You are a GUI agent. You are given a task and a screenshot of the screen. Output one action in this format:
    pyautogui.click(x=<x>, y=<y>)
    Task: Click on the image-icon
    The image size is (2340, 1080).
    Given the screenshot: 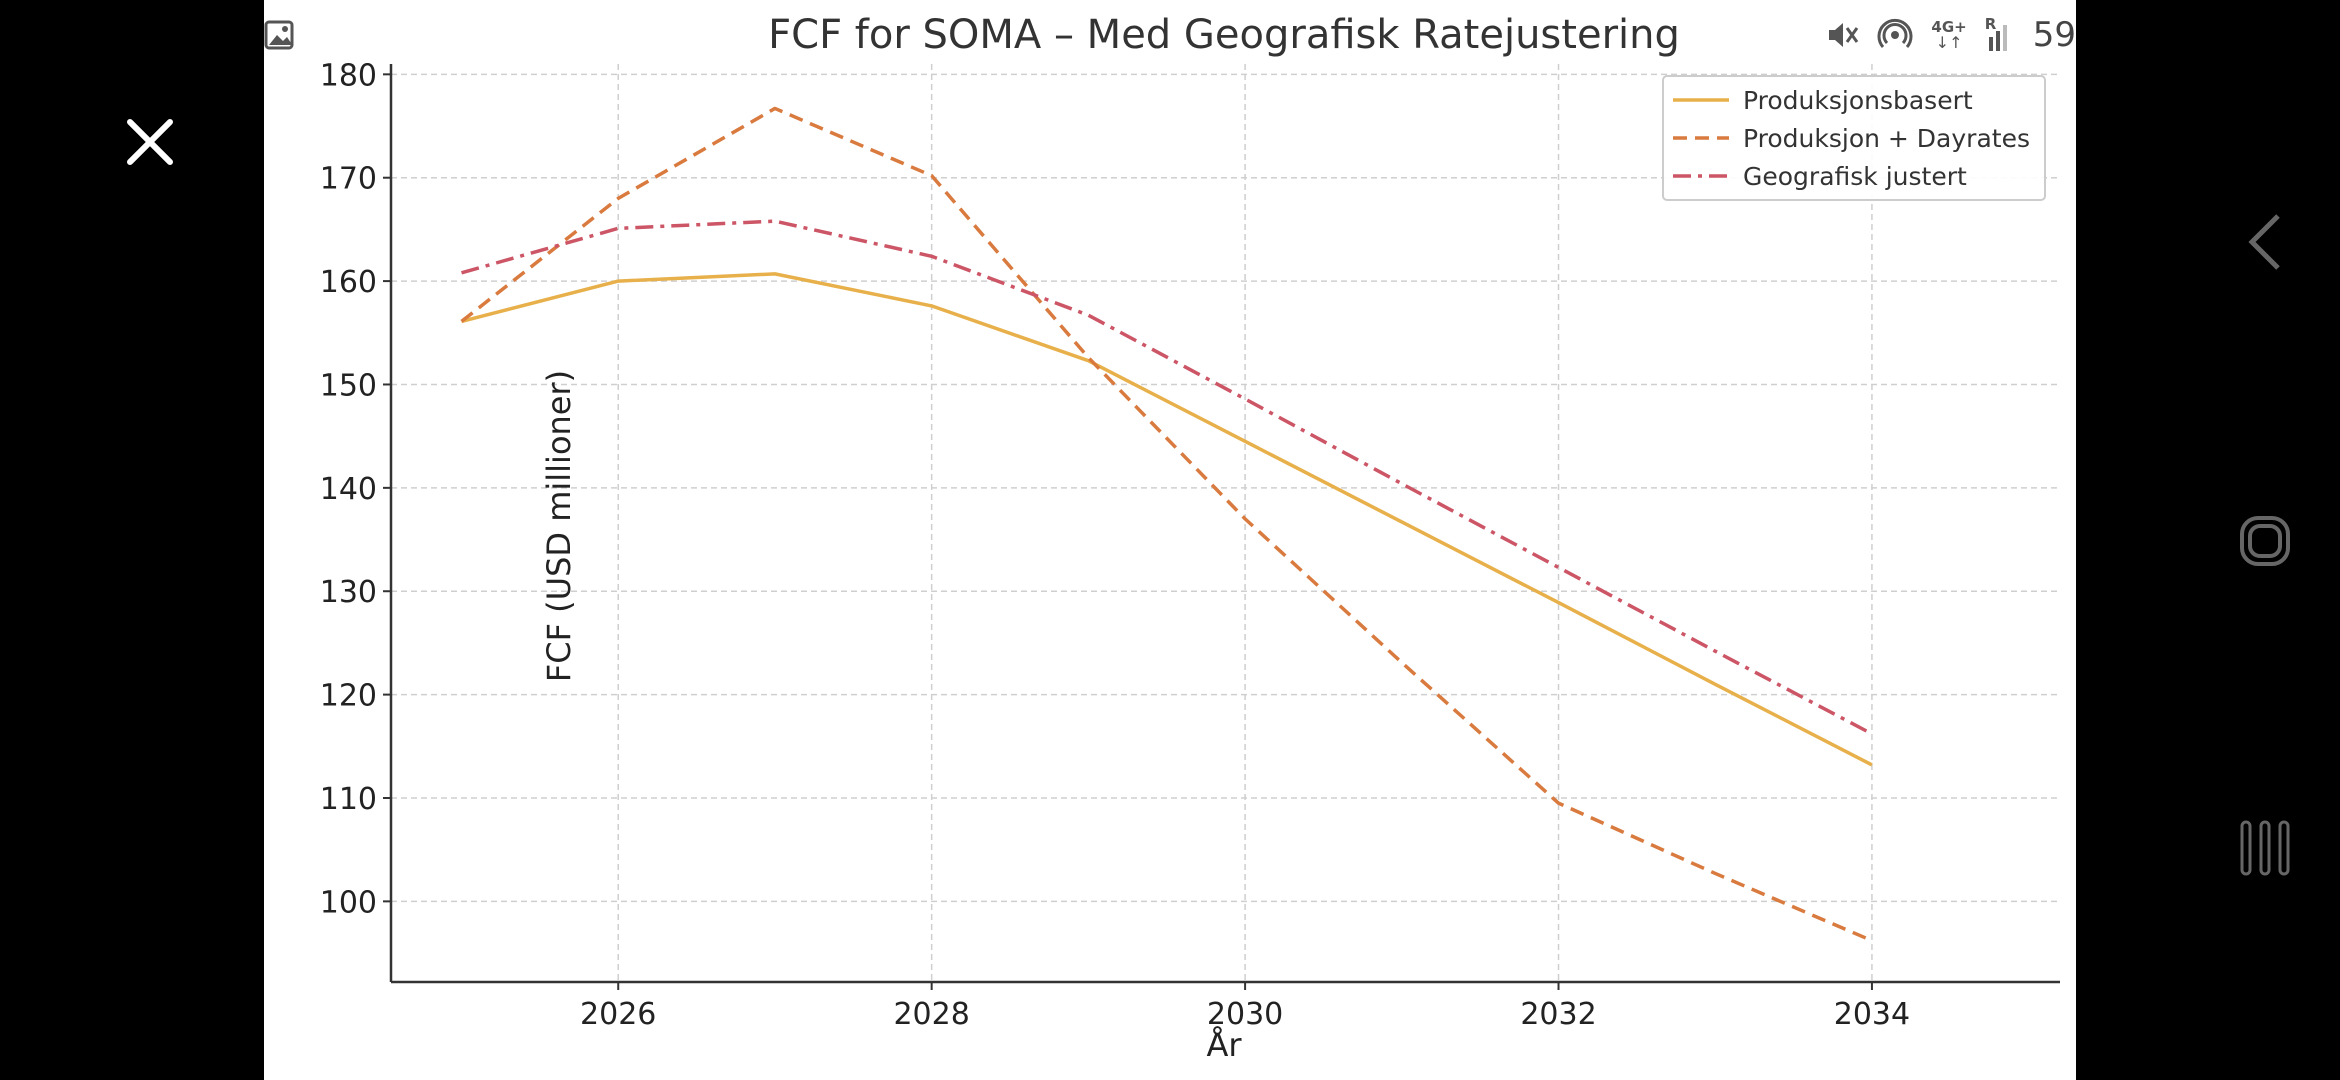 What is the action you would take?
    pyautogui.click(x=279, y=35)
    